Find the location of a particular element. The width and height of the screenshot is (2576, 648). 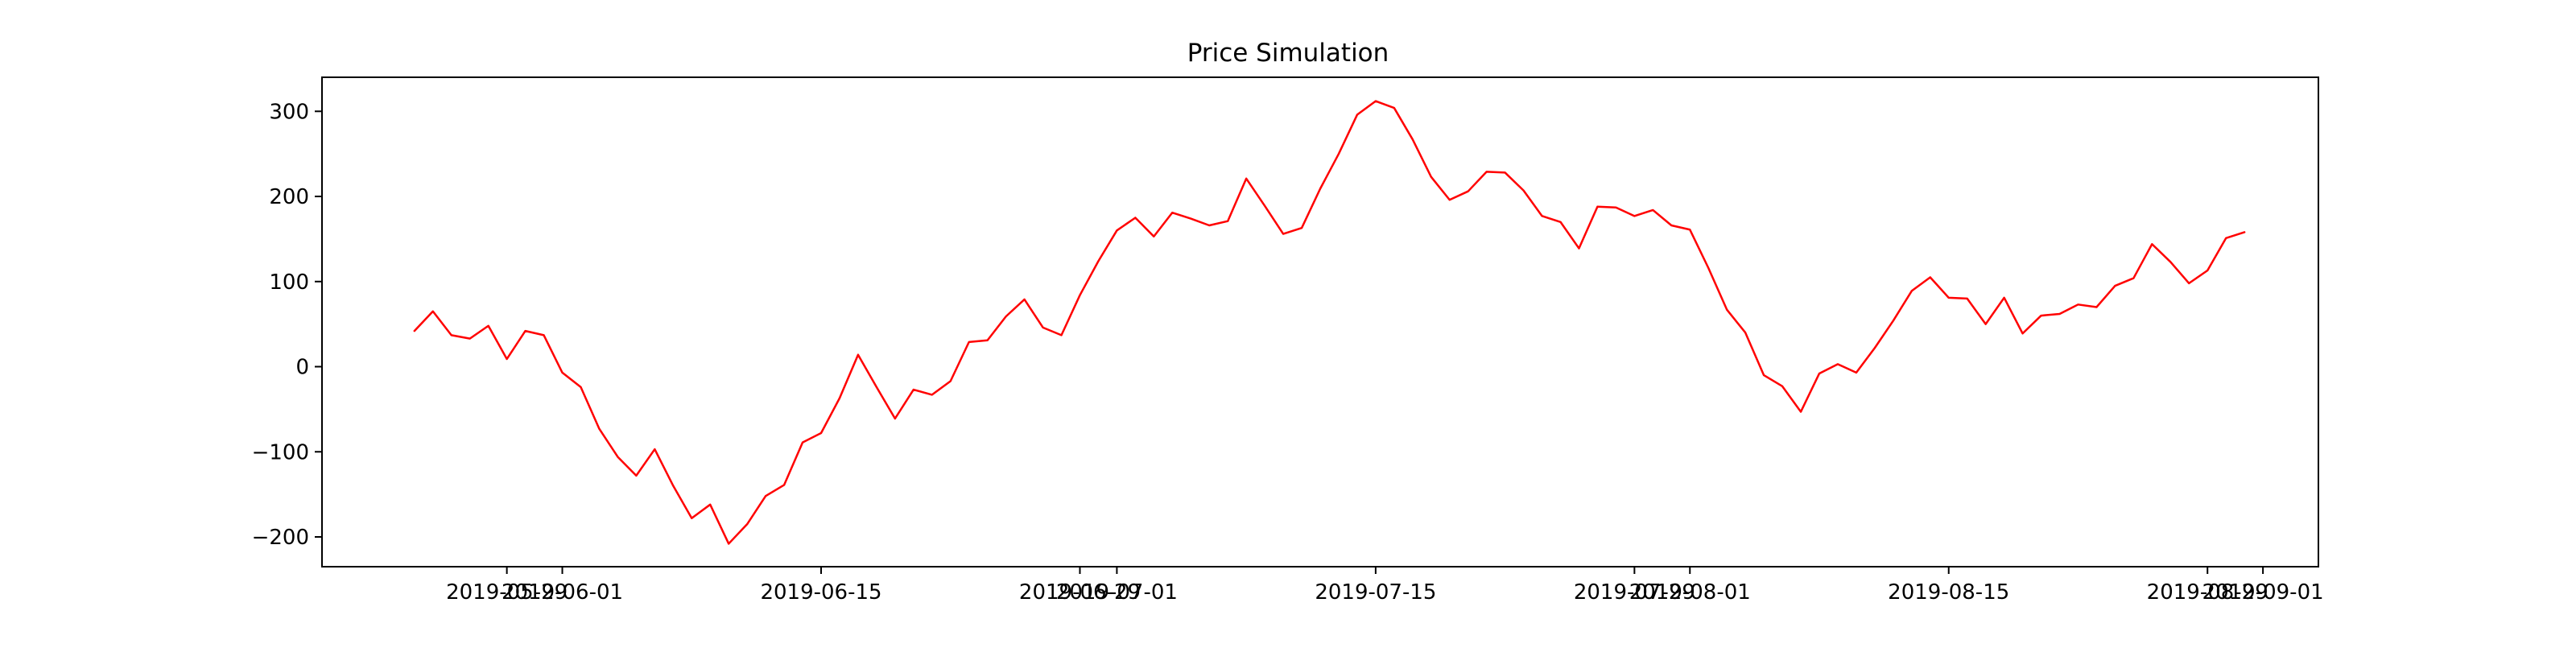

x-tick-label: 2019-08-01 is located at coordinates (1690, 592).